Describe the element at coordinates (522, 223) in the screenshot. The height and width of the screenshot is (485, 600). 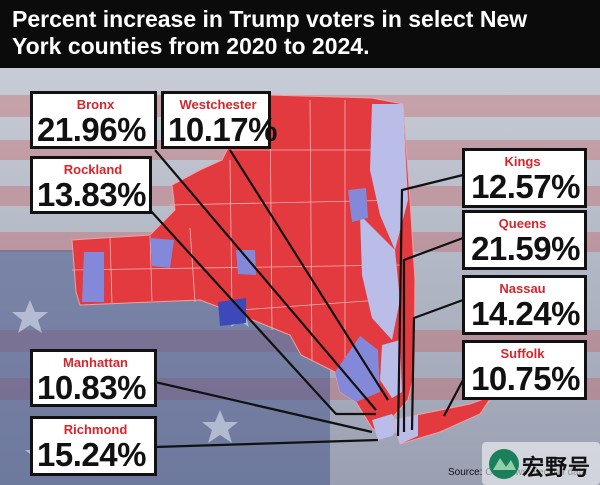
I see `county-name: Queens` at that location.